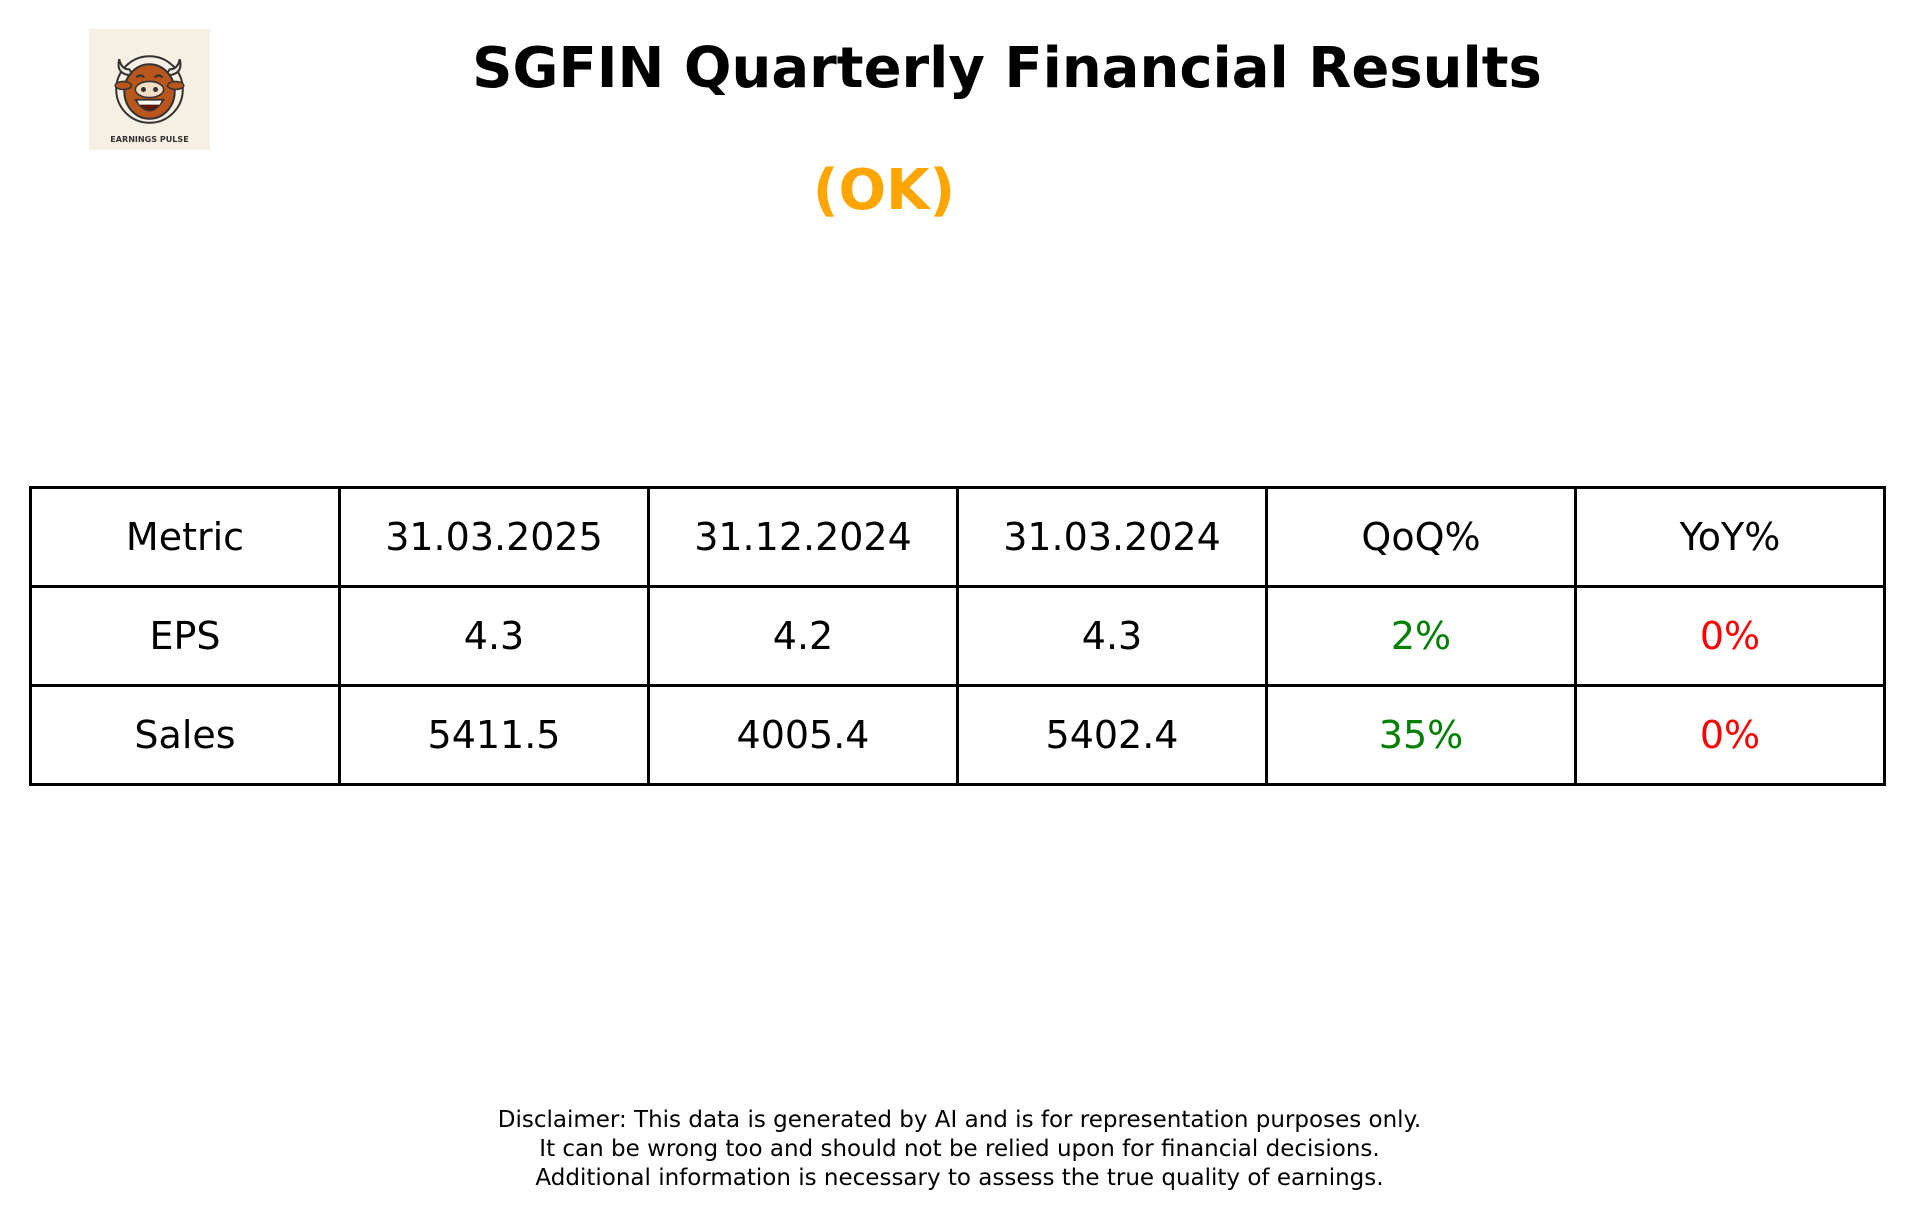  Describe the element at coordinates (494, 537) in the screenshot. I see `column-header: 31.03.2025` at that location.